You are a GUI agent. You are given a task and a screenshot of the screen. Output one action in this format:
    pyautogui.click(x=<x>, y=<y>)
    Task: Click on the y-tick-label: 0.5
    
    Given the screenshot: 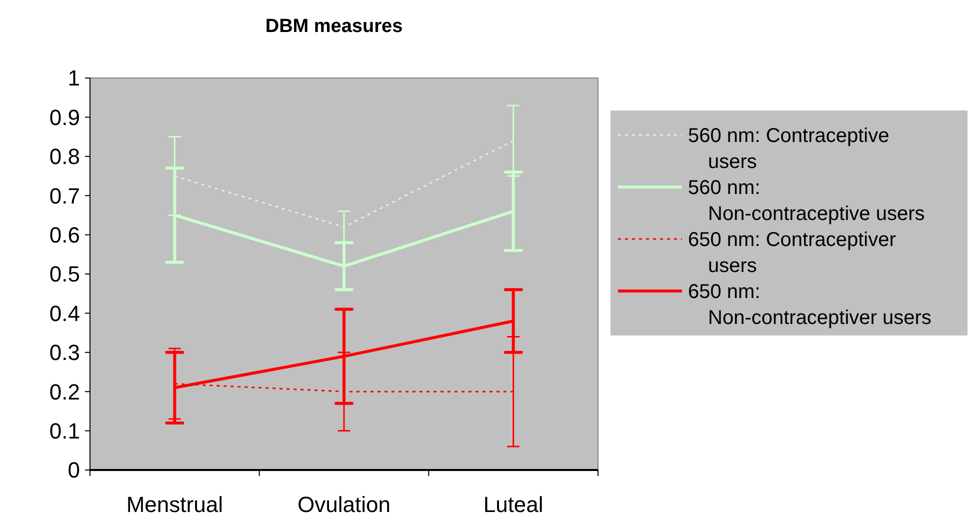 What is the action you would take?
    pyautogui.click(x=64, y=274)
    